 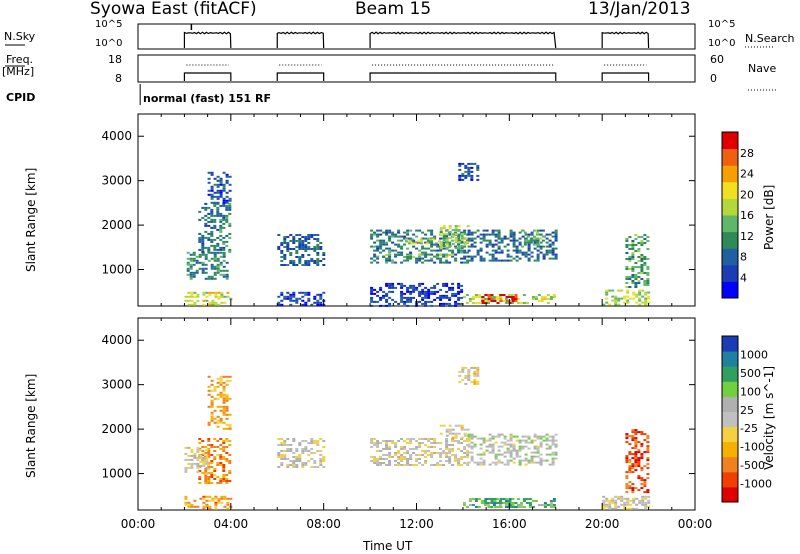 I want to click on power-ytick-label-2: 3000, so click(x=116, y=181).